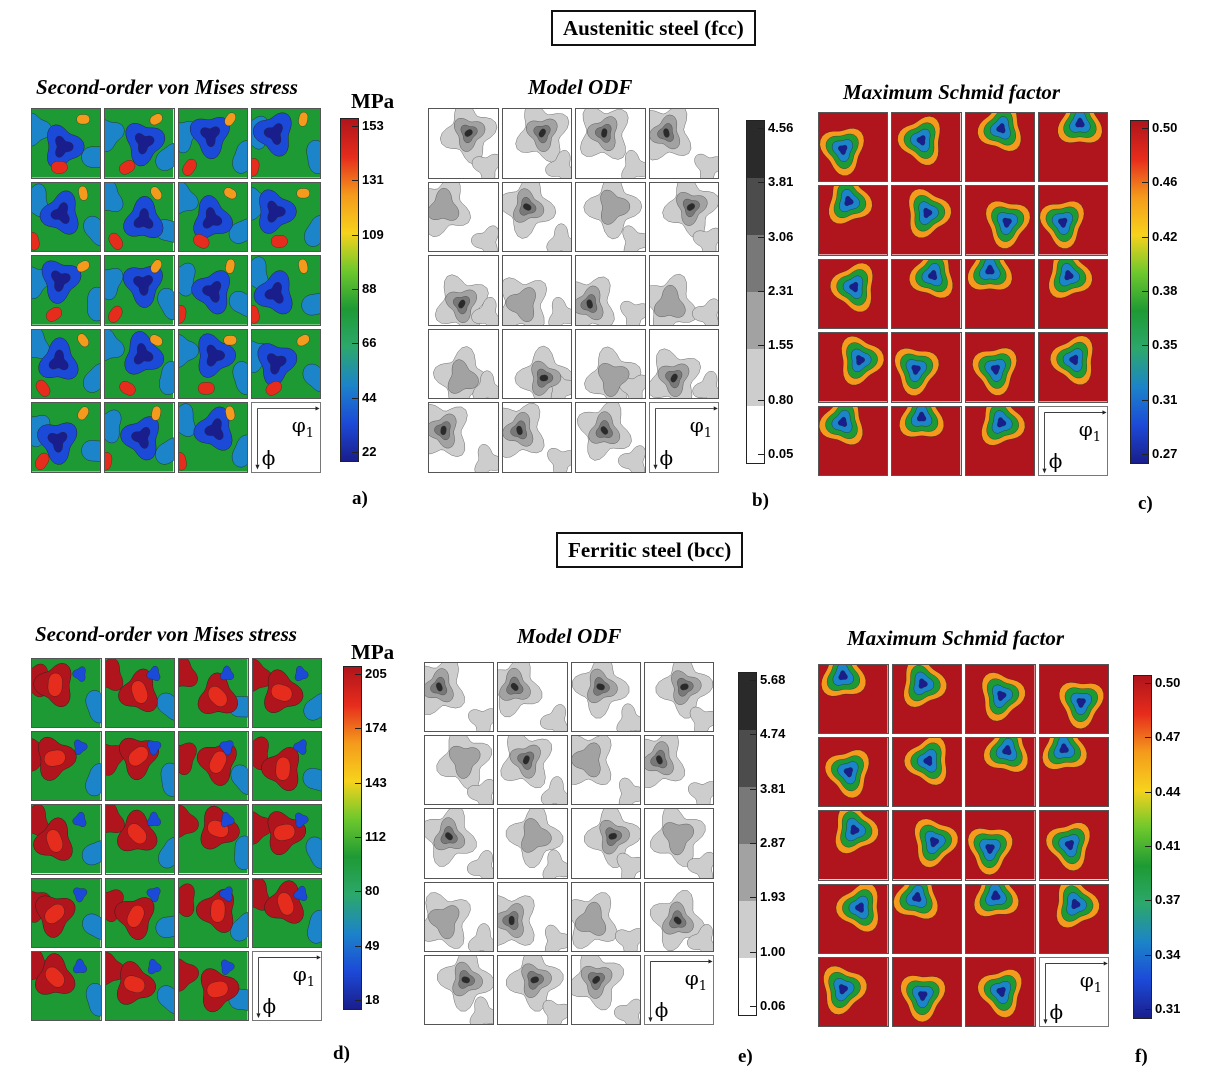 The width and height of the screenshot is (1210, 1079). What do you see at coordinates (773, 951) in the screenshot?
I see `colorbar-tick-label: 1.00` at bounding box center [773, 951].